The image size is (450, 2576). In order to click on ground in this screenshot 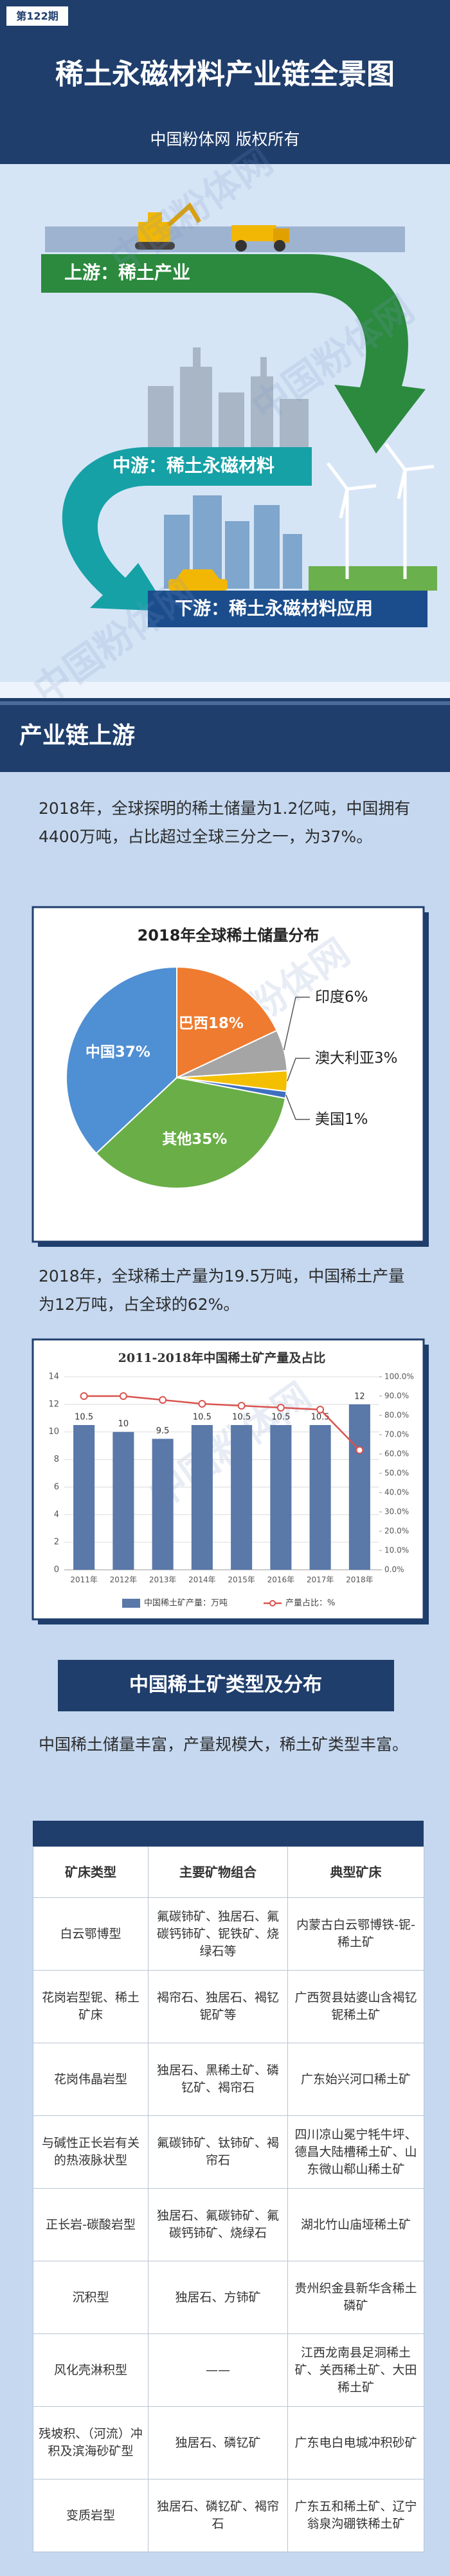, I will do `click(225, 239)`.